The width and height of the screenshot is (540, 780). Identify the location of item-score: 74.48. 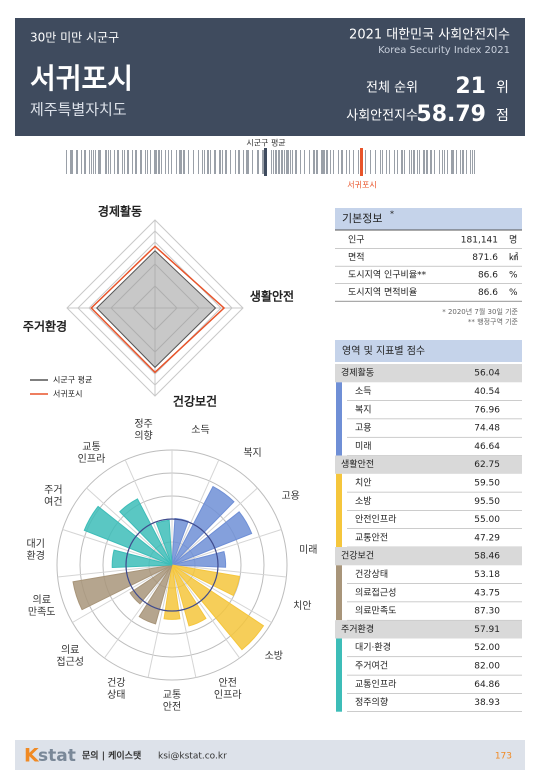
(487, 429).